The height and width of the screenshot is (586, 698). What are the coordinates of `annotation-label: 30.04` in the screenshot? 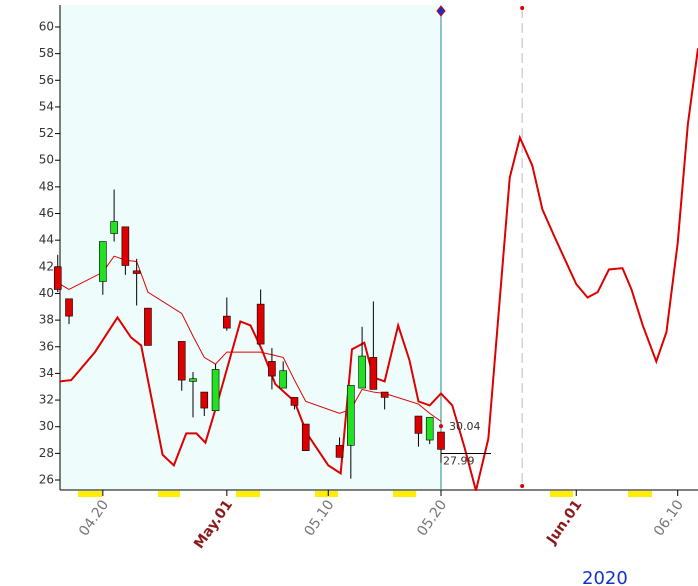 It's located at (465, 426).